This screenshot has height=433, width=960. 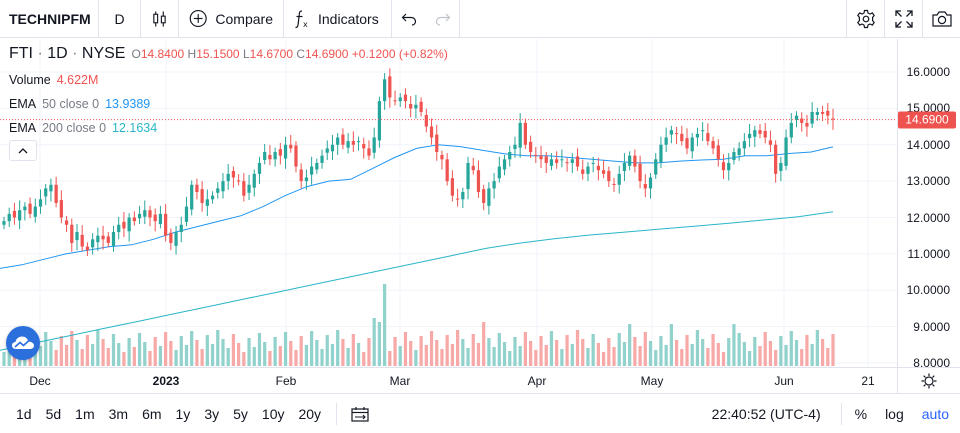 I want to click on range-1d: 1d, so click(x=24, y=414).